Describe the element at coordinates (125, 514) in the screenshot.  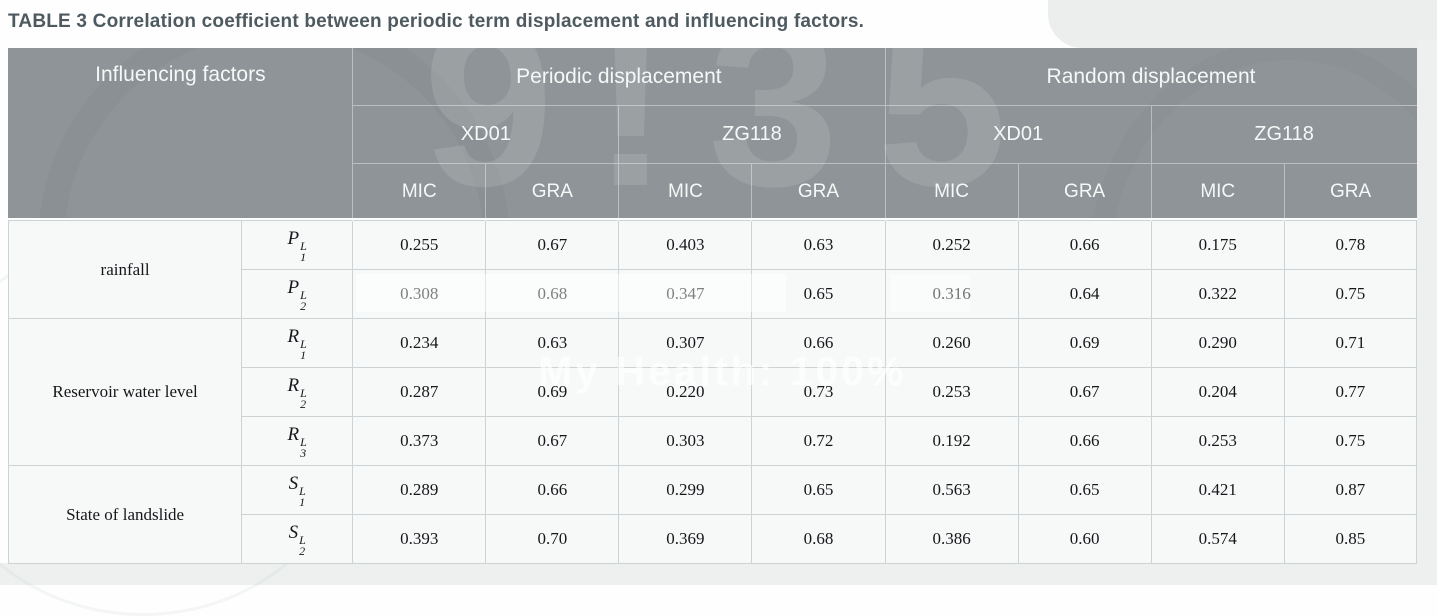
I see `factor-state-of-landslide: State of landslide` at that location.